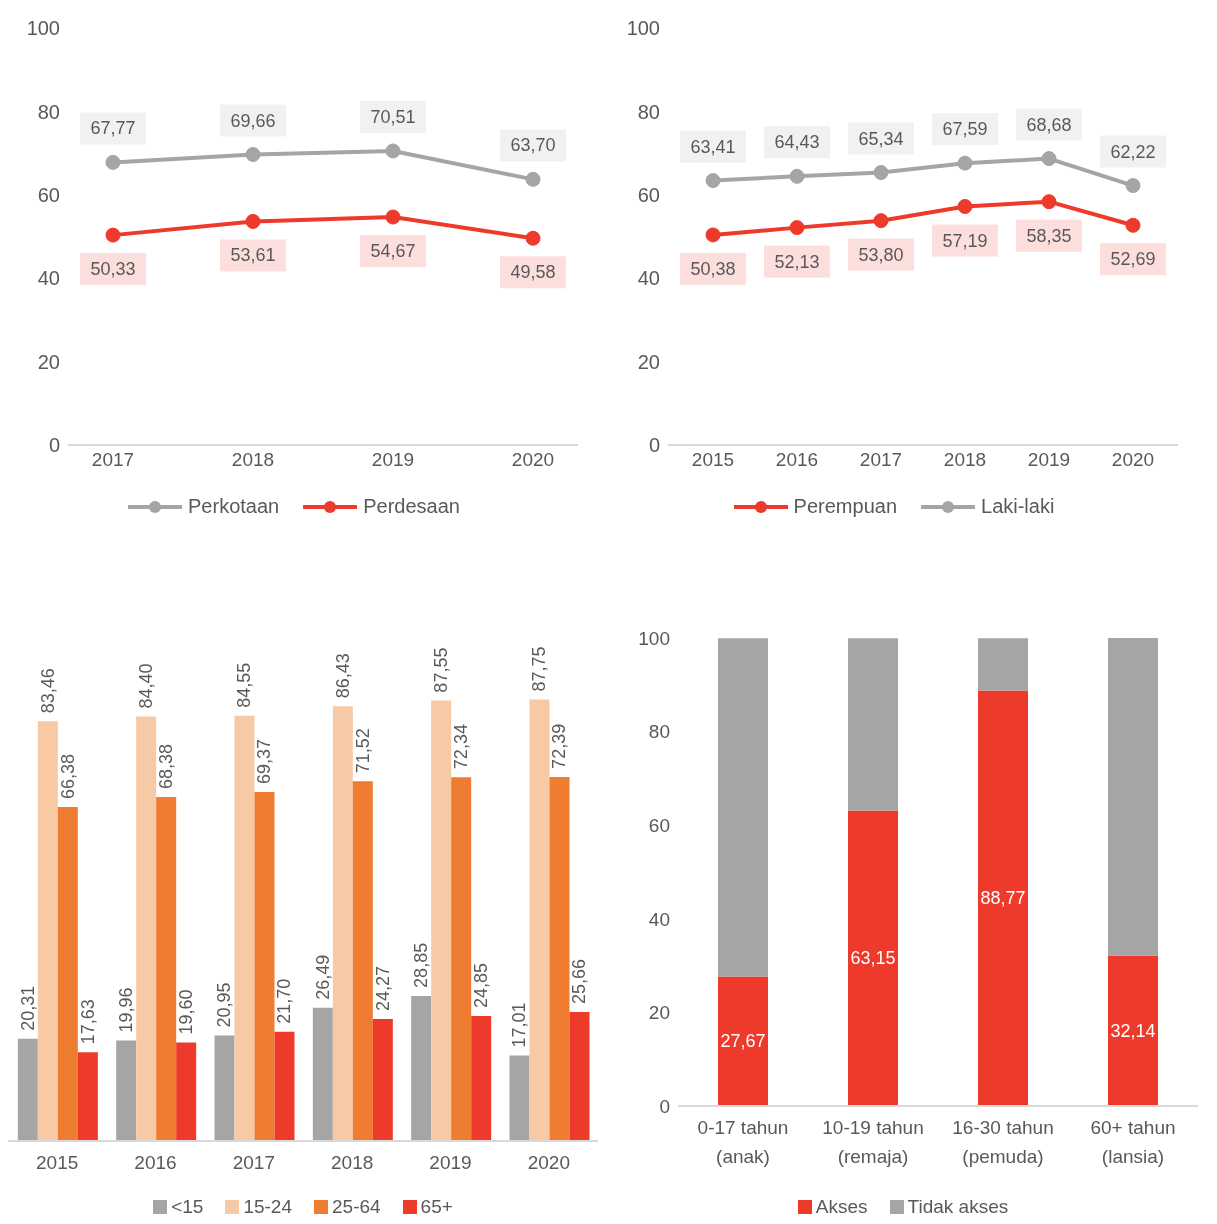  What do you see at coordinates (253, 255) in the screenshot?
I see `data-label: 53,61` at bounding box center [253, 255].